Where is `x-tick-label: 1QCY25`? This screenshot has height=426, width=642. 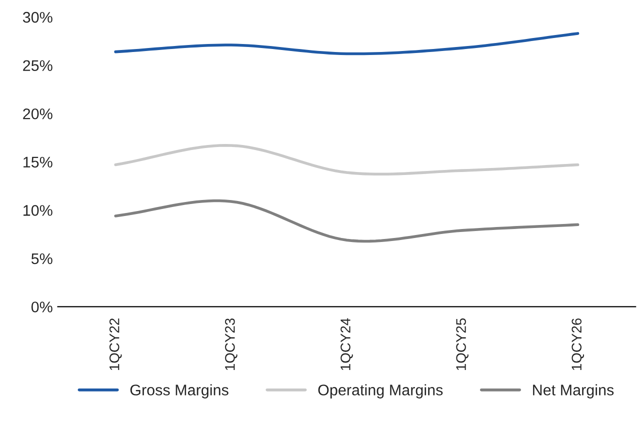 x-tick-label: 1QCY25 is located at coordinates (462, 344).